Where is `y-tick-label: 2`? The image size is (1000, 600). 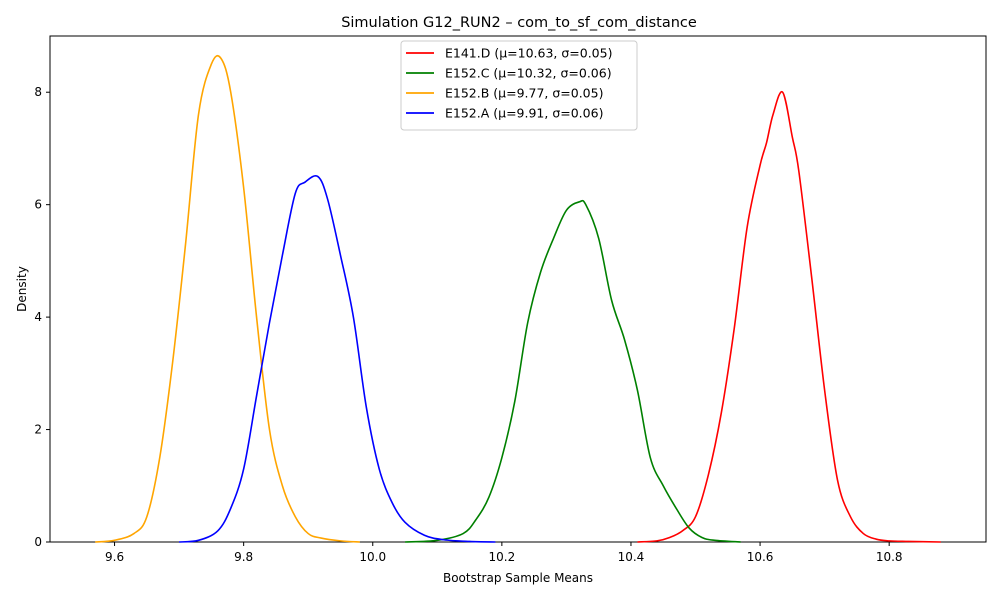 y-tick-label: 2 is located at coordinates (38, 430).